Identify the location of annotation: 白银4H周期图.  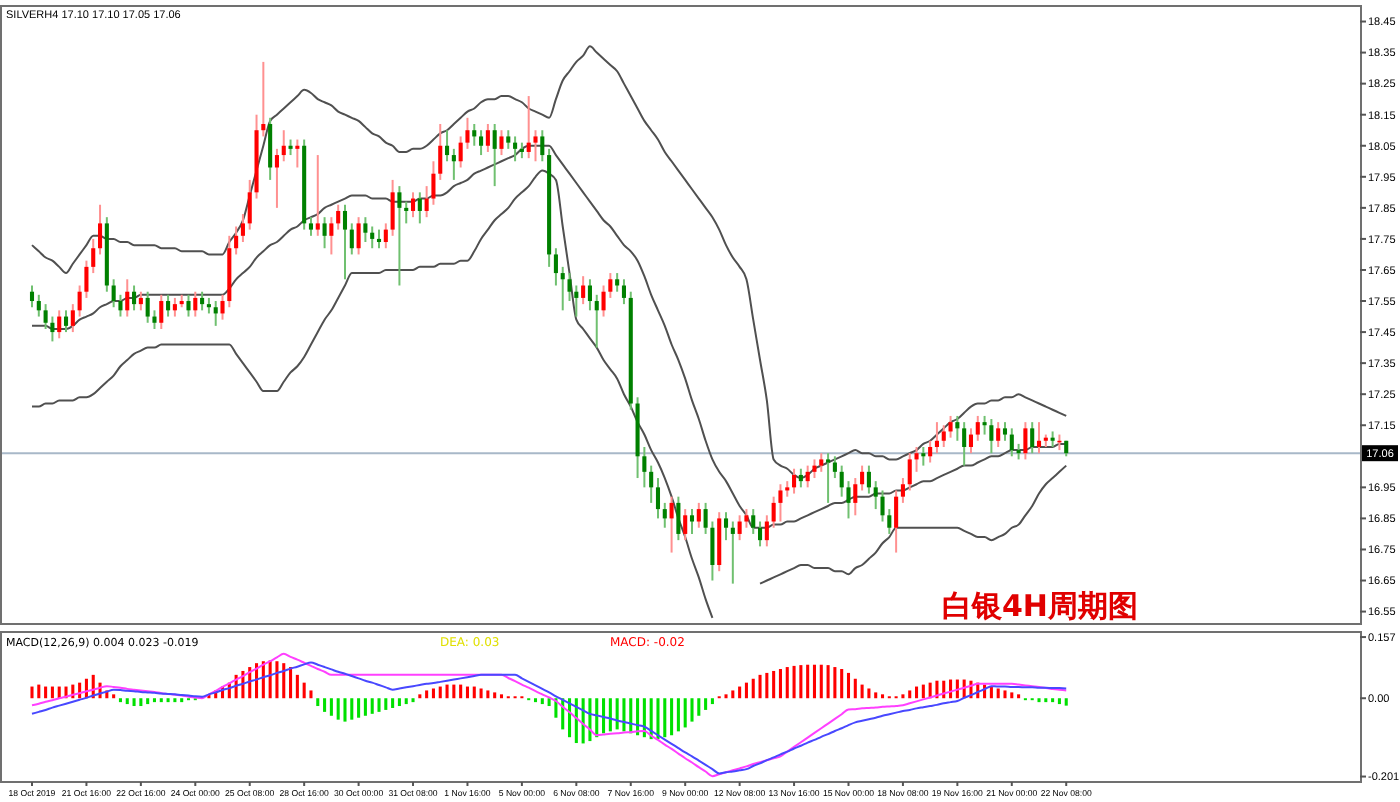
(1040, 606).